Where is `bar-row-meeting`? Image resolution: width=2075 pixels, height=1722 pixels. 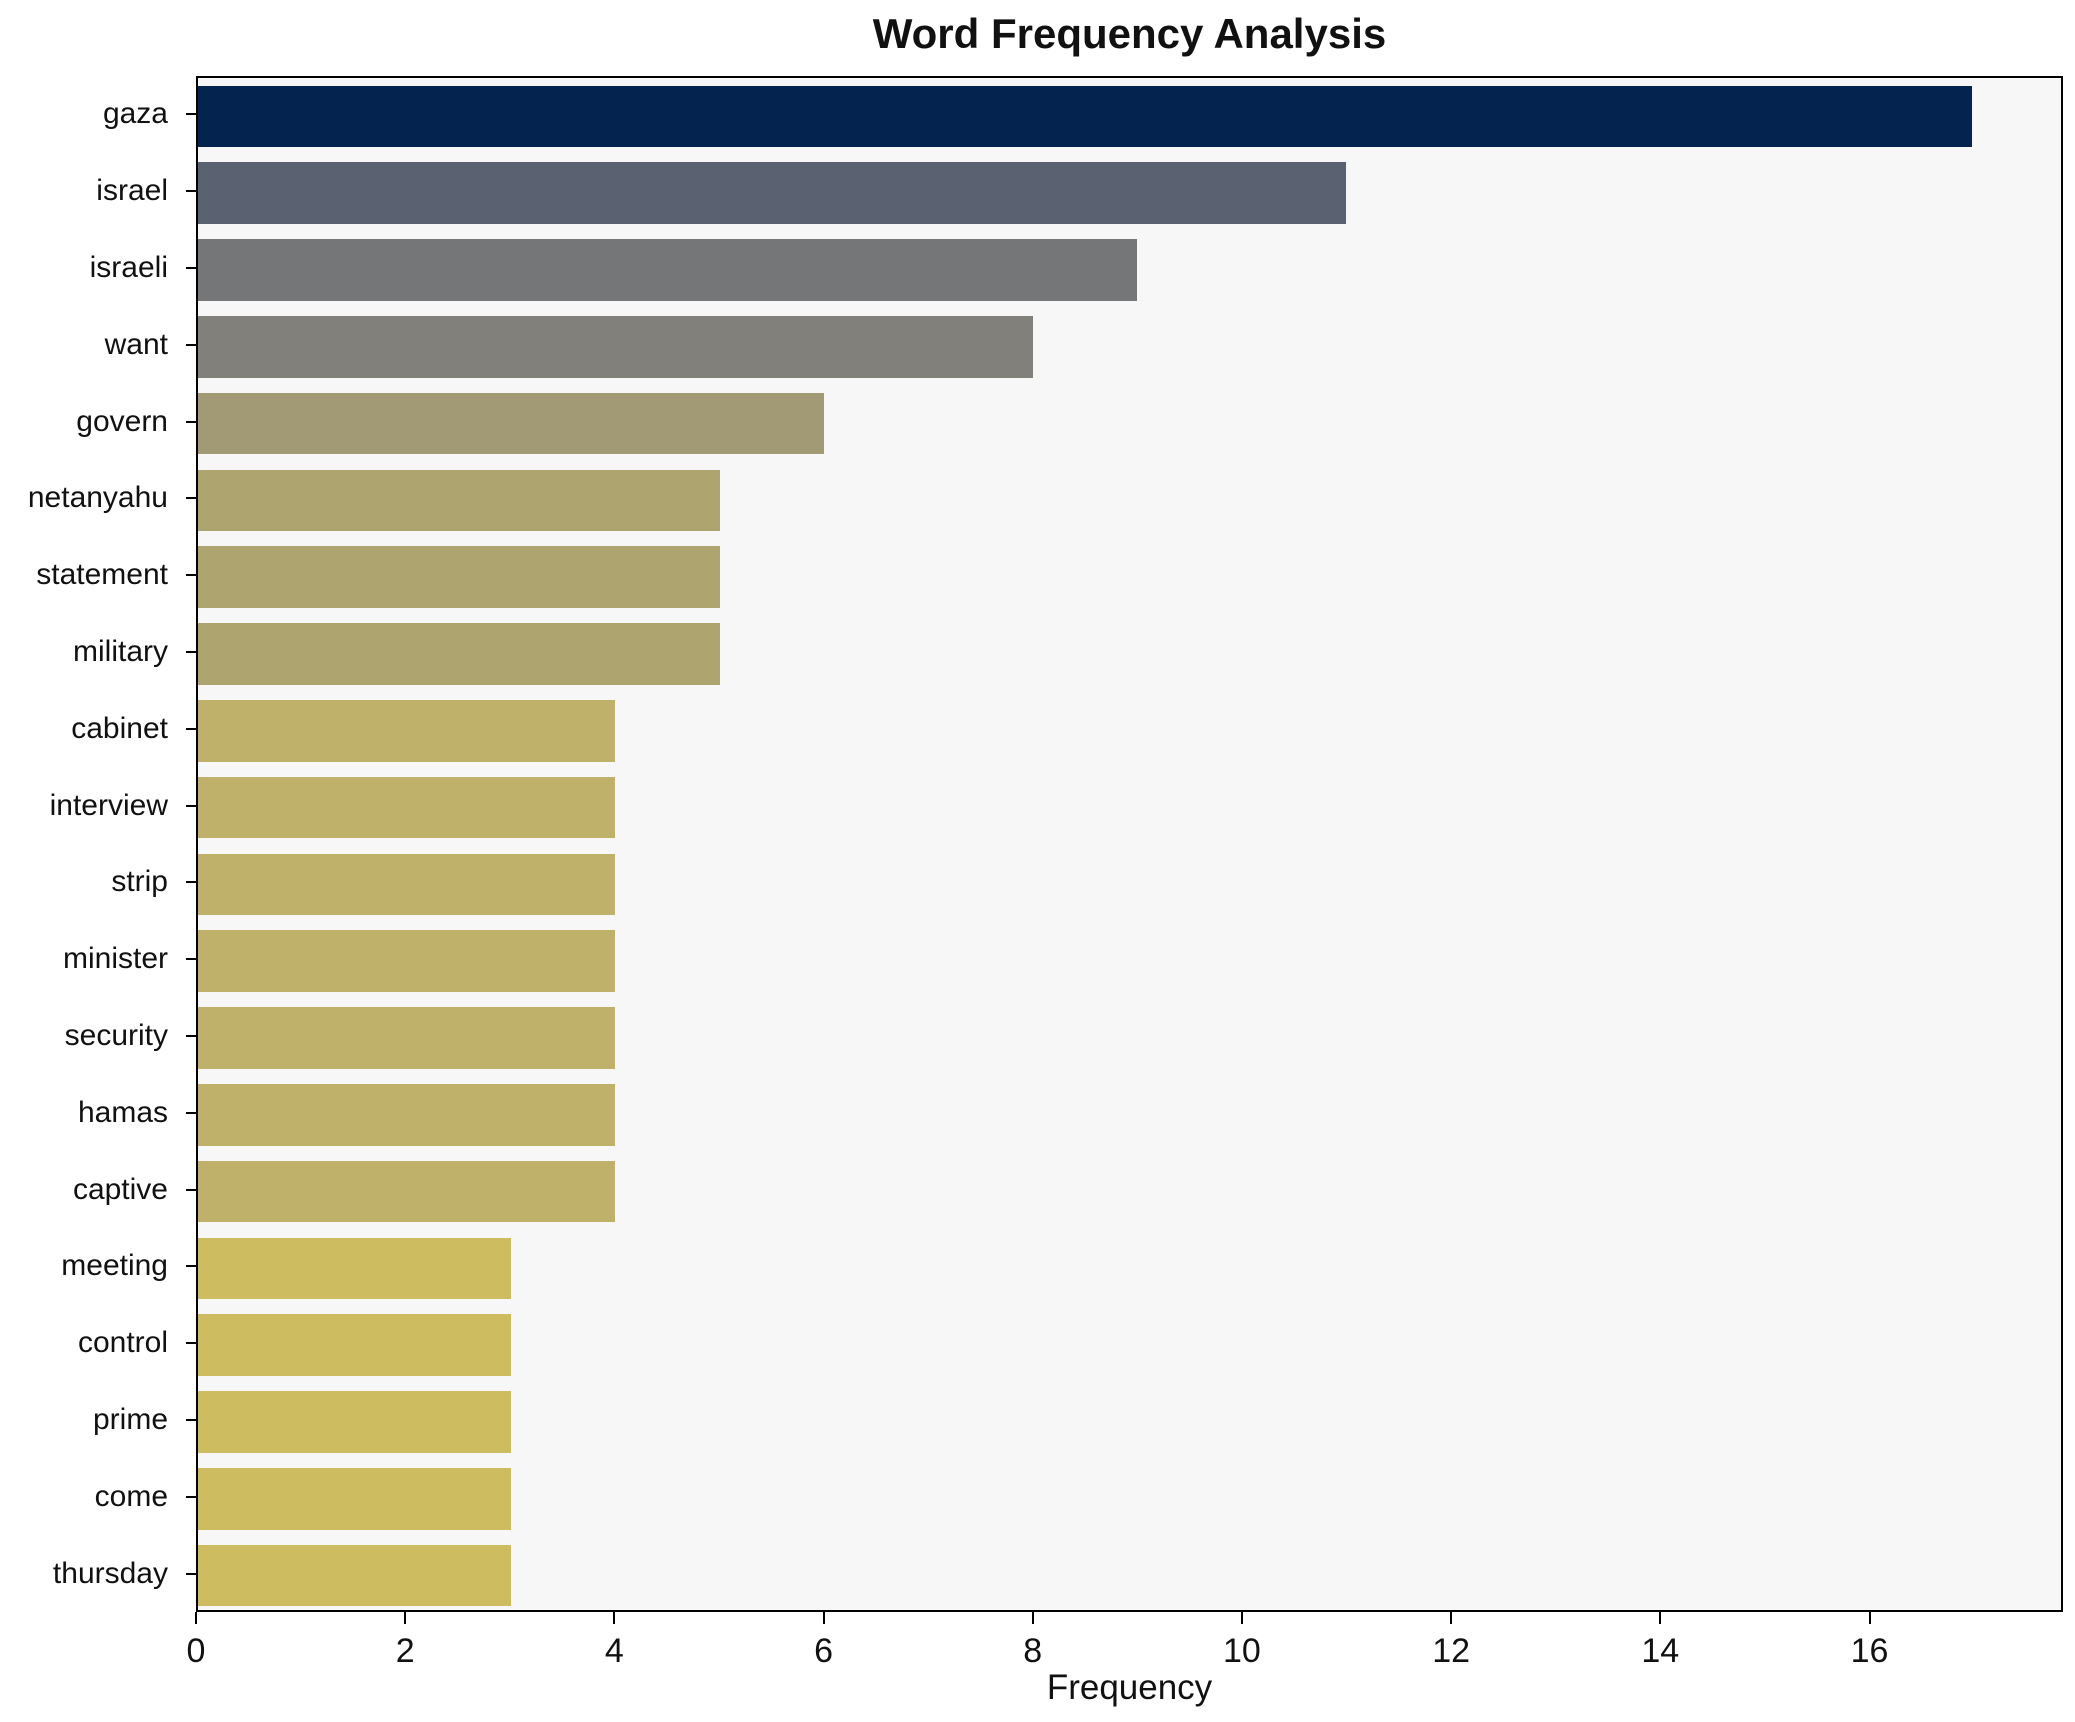
bar-row-meeting is located at coordinates (1129, 1268).